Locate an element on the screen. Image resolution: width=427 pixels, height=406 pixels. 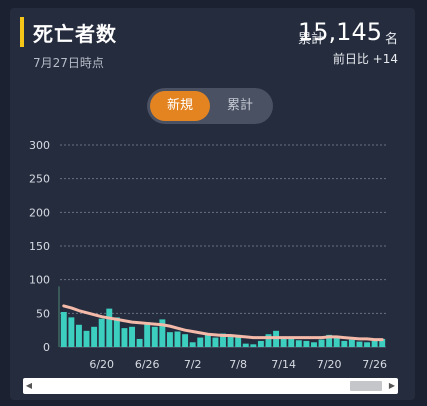
x-tick-label: 7/14 is located at coordinates (283, 364).